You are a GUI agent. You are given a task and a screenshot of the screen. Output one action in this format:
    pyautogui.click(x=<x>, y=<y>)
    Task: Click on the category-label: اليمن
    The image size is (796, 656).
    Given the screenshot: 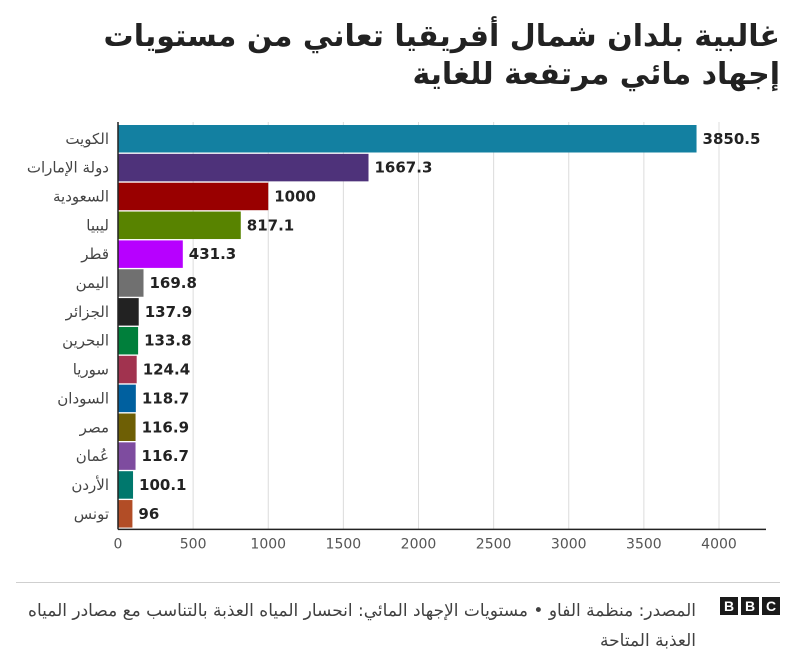 What is the action you would take?
    pyautogui.click(x=92, y=283)
    